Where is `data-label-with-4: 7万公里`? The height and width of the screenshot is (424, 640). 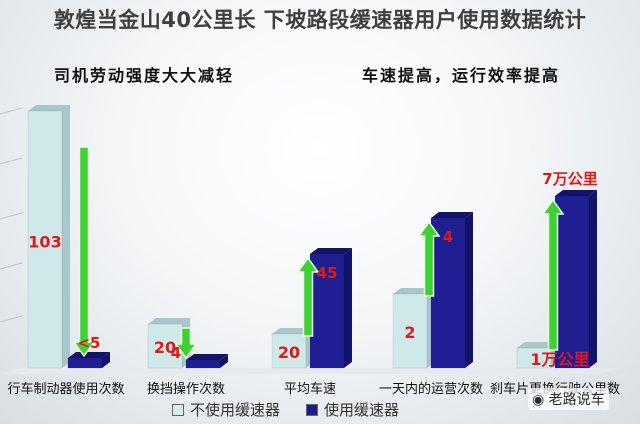 data-label-with-4: 7万公里 is located at coordinates (569, 179).